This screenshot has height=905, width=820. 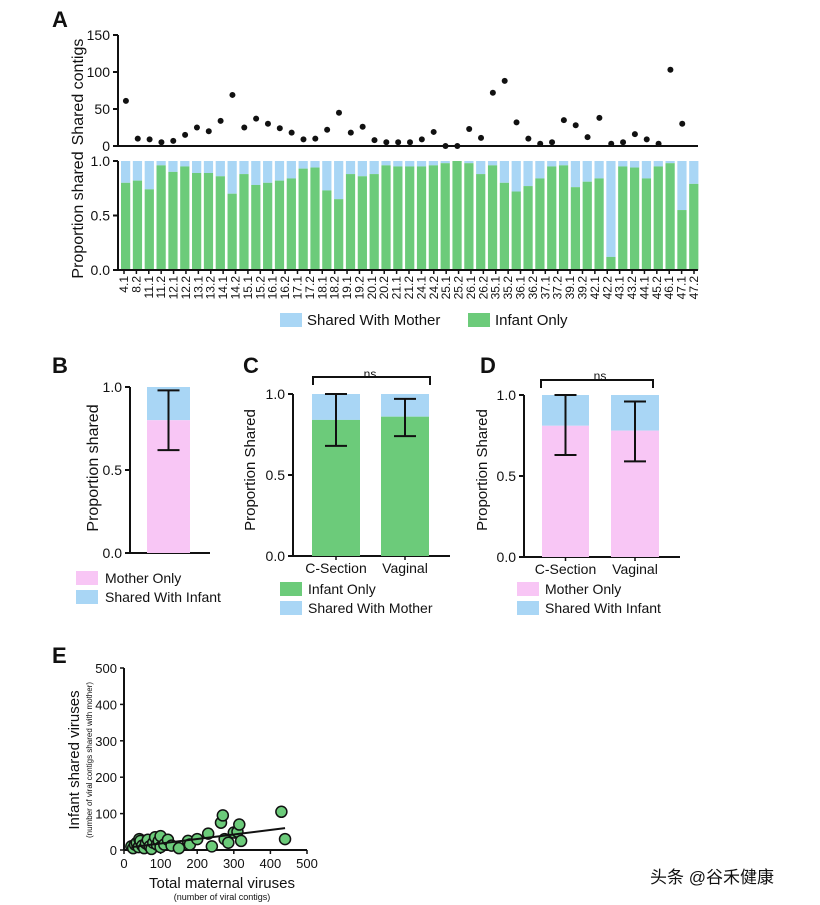 I want to click on b-legend-swatch-mother-only, so click(x=87, y=578).